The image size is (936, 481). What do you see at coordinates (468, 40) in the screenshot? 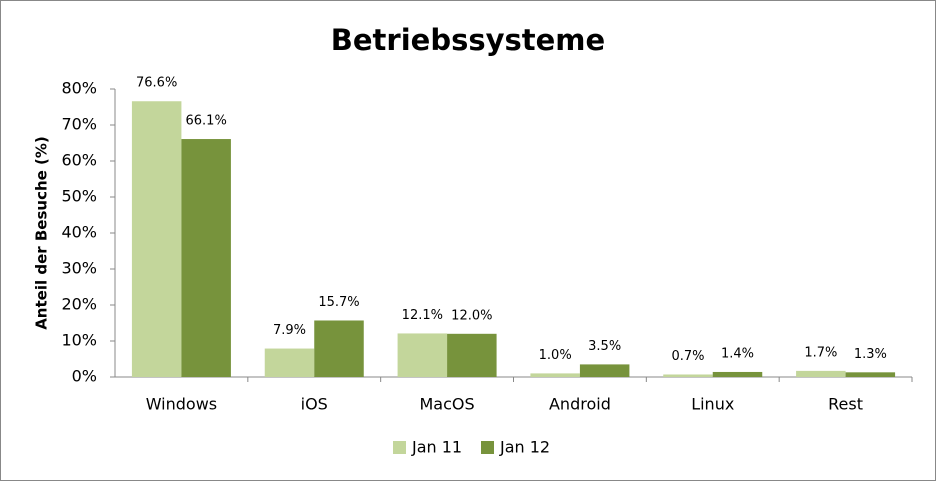
I see `chart-title: Betriebssysteme` at bounding box center [468, 40].